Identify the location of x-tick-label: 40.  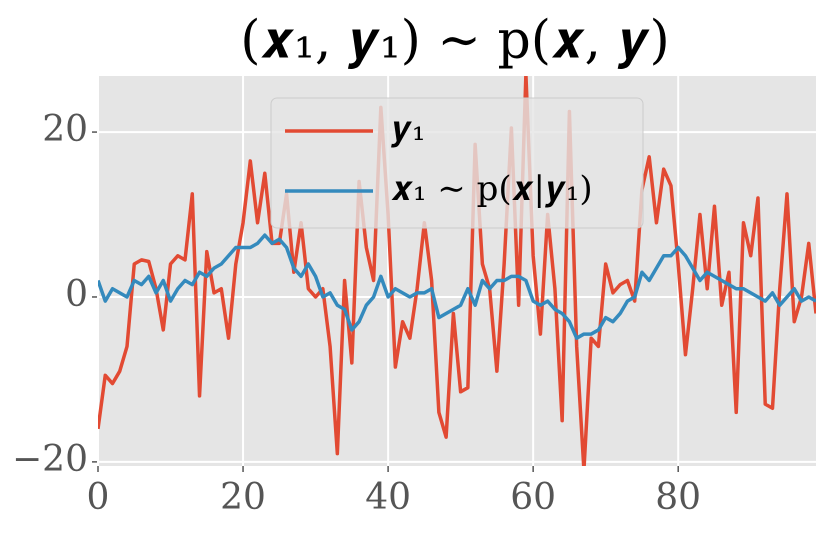
(388, 497).